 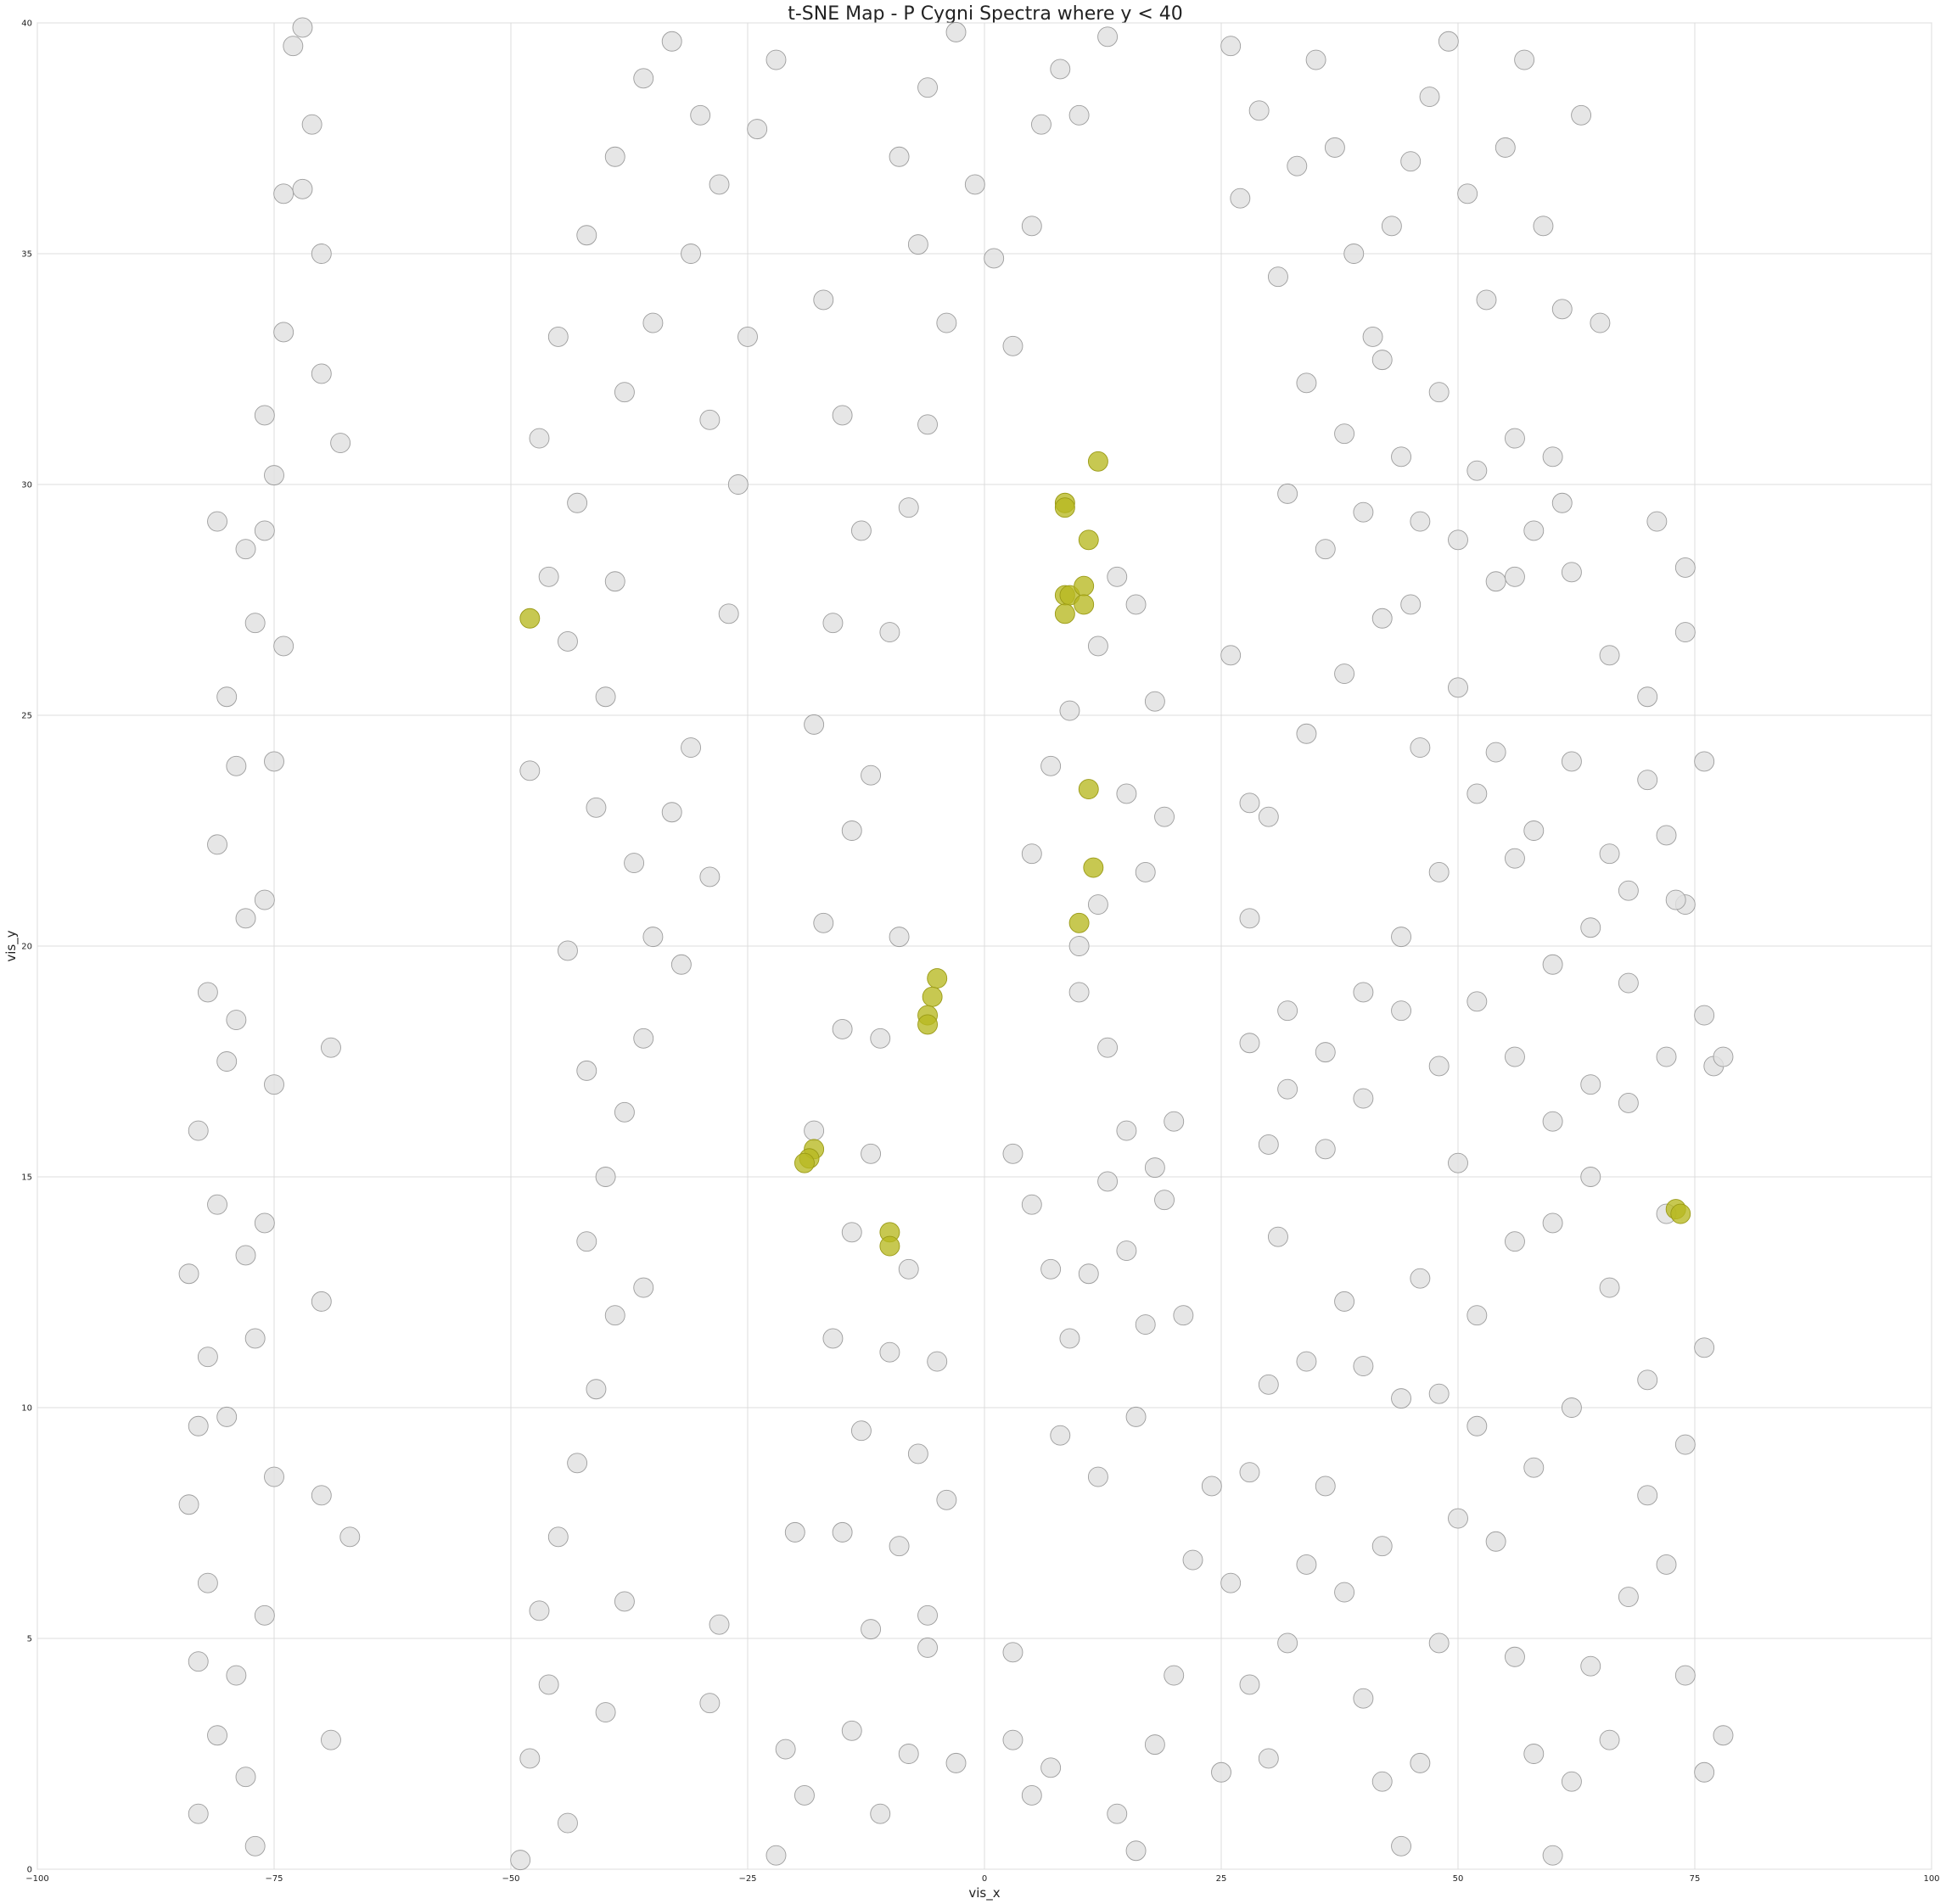 I want to click on y-tick-label: 20, so click(x=26, y=948).